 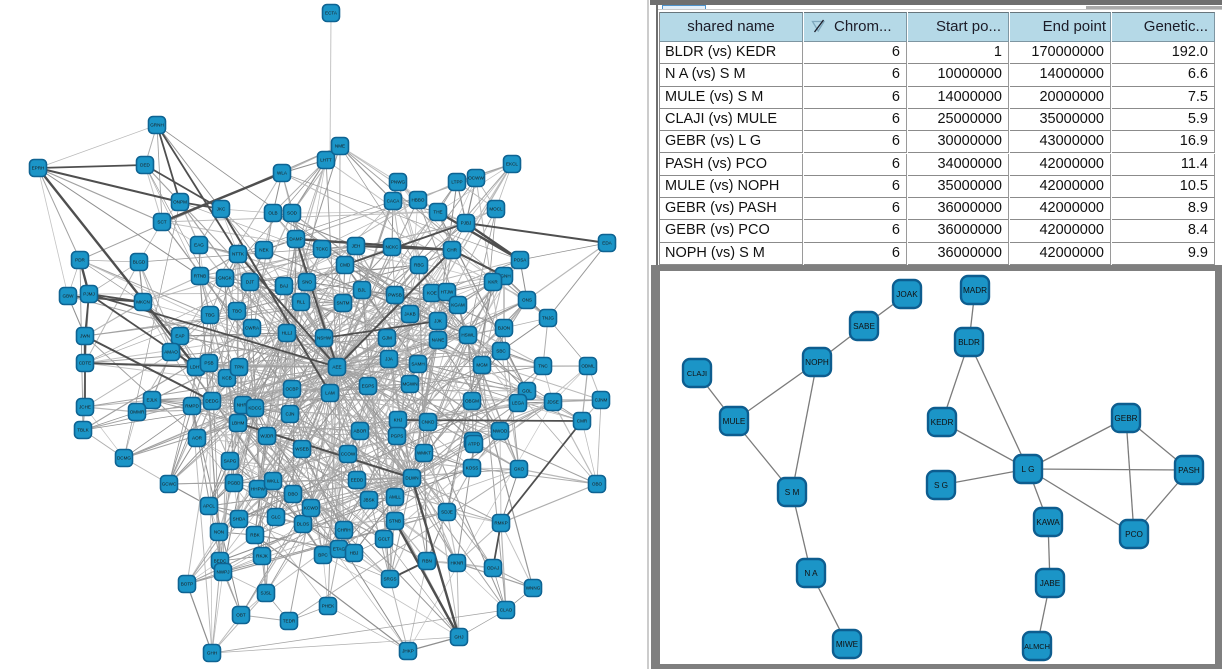 What do you see at coordinates (137, 412) in the screenshot?
I see `svg-text: OMMR` at bounding box center [137, 412].